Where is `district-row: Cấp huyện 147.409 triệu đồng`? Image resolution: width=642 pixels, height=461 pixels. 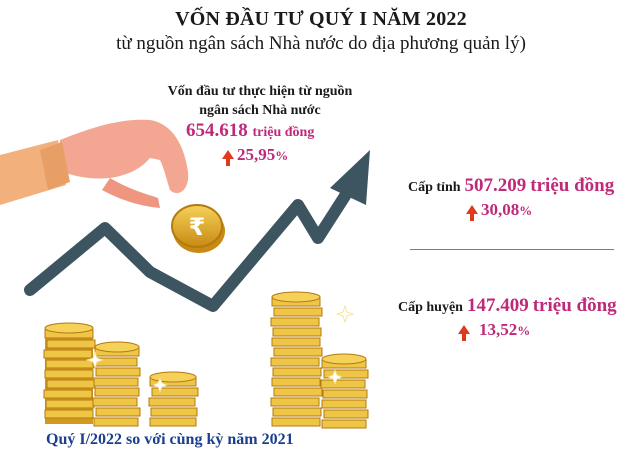
district-row: Cấp huyện 147.409 triệu đồng is located at coordinates (507, 306).